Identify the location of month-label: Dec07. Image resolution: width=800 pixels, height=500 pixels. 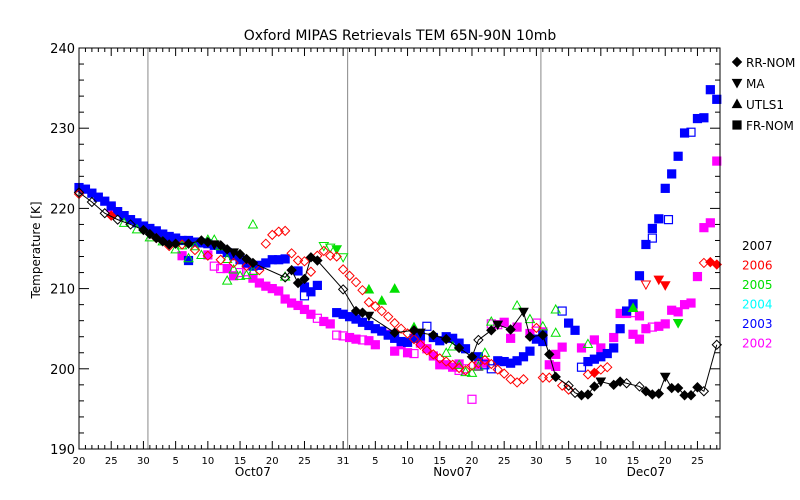
(646, 472).